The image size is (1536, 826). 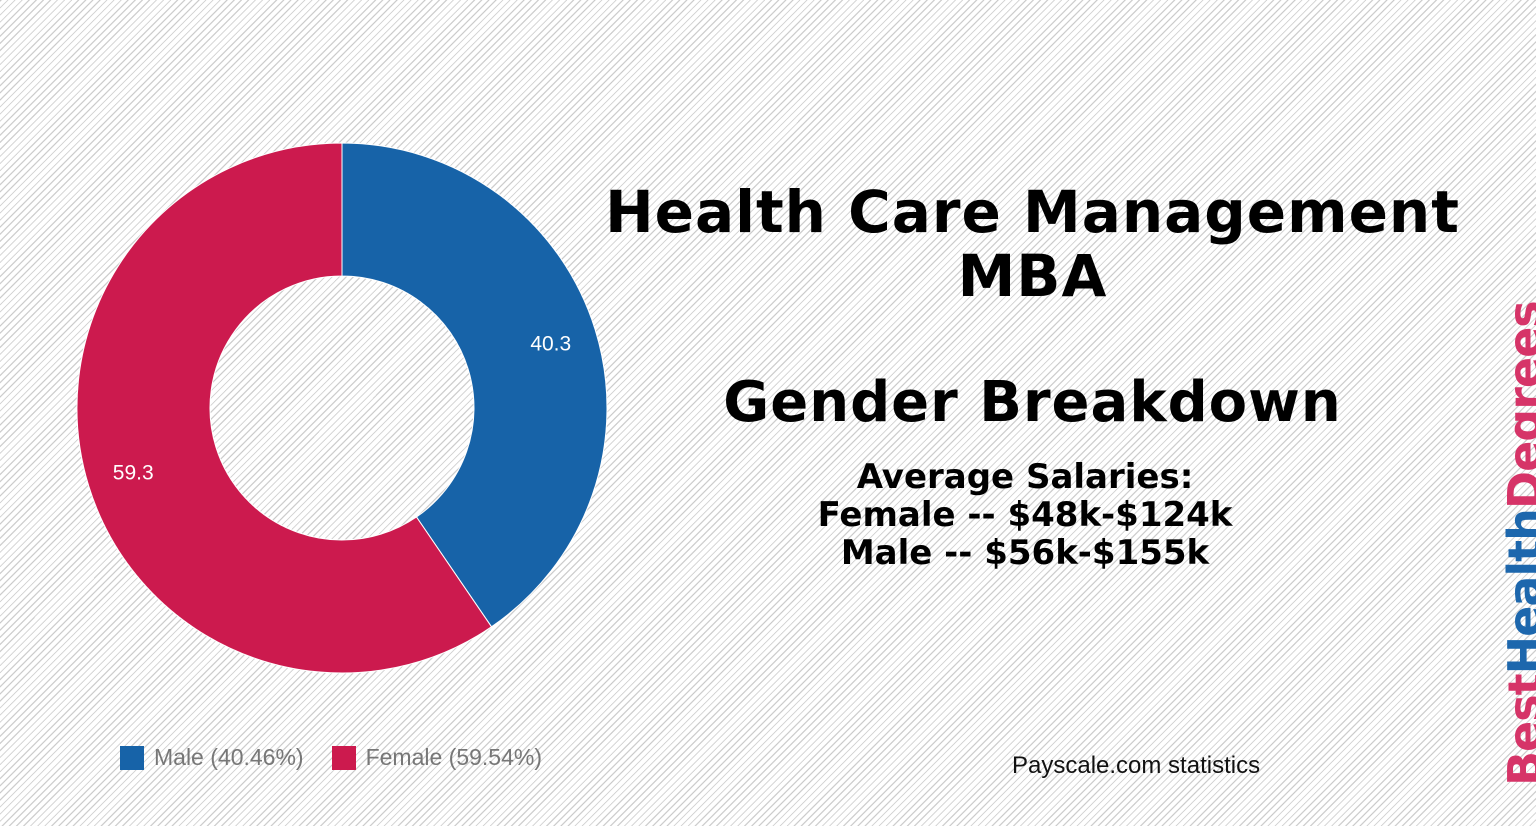 I want to click on salary-female: Female -- $48k-$124k, so click(x=1025, y=515).